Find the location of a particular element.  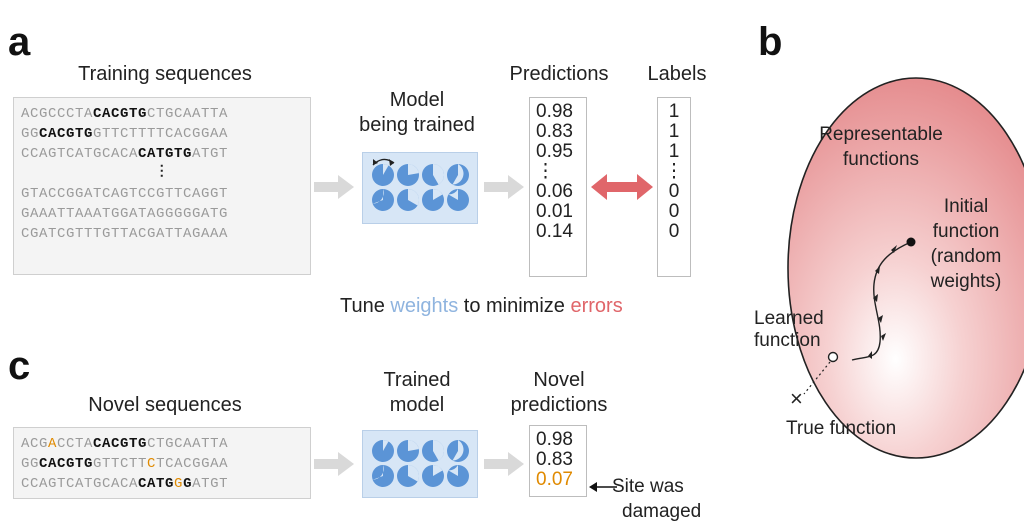

trained-model-title: Trained model is located at coordinates (417, 393).